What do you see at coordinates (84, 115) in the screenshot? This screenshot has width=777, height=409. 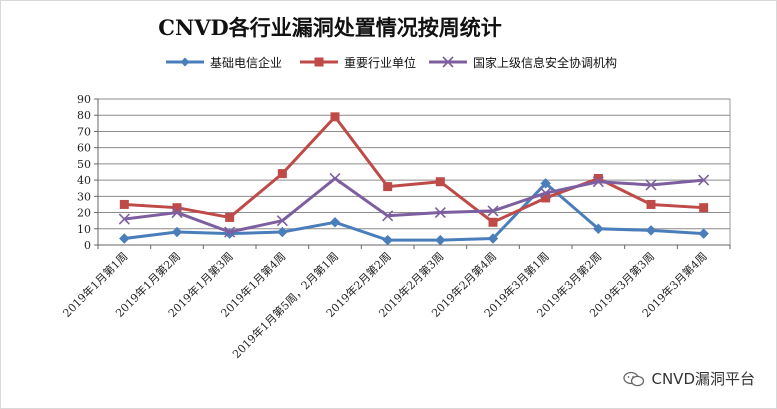 I see `y-tick-label-8: 80` at bounding box center [84, 115].